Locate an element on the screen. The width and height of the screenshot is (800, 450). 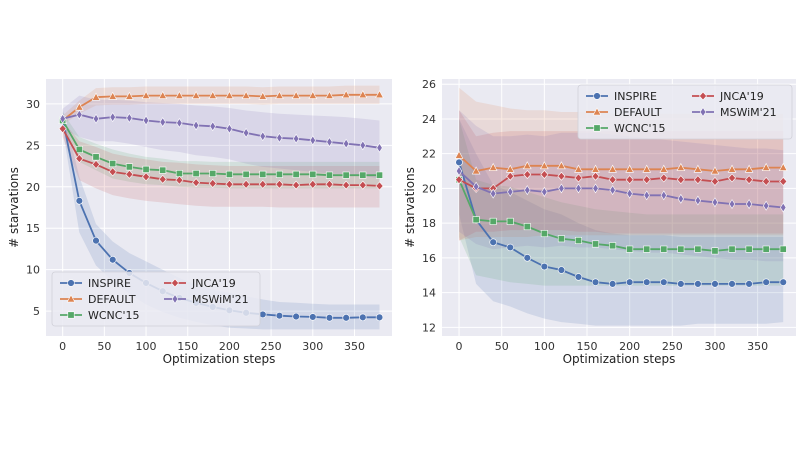
legend-item: JNCA'19 is located at coordinates (728, 96).